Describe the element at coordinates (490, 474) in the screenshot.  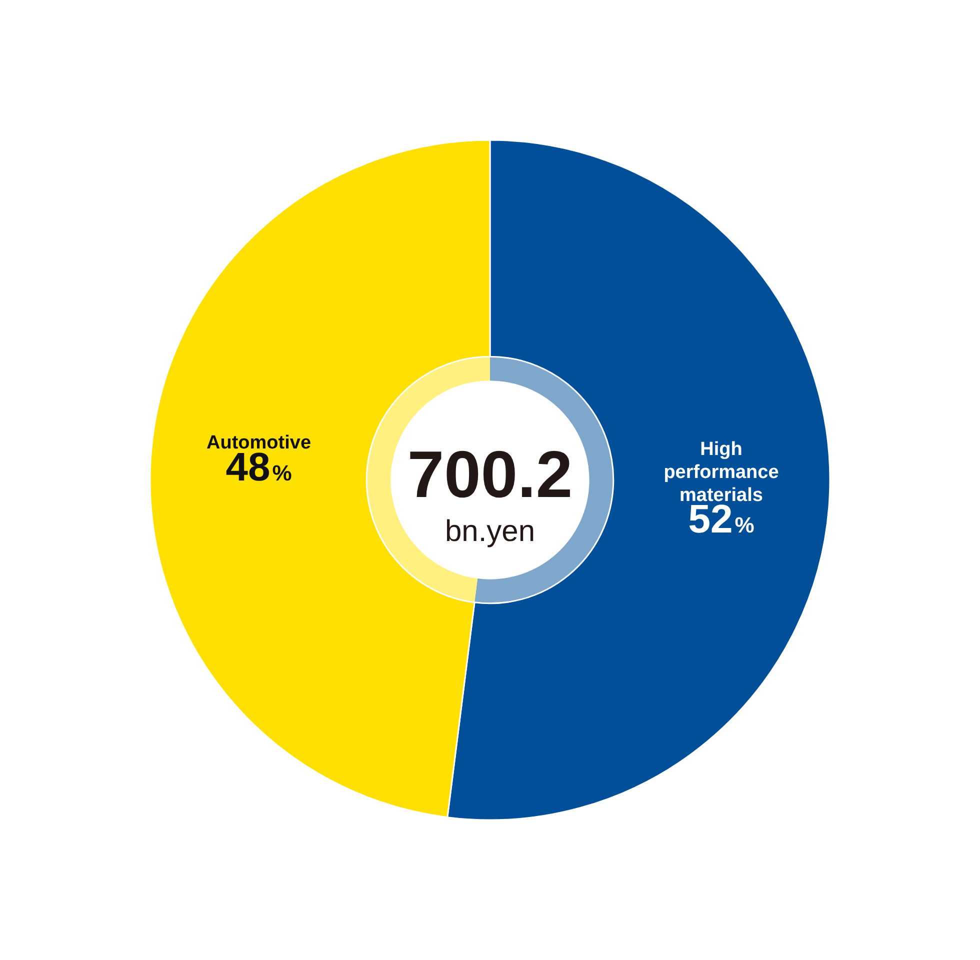
I see `text: 700.2` at that location.